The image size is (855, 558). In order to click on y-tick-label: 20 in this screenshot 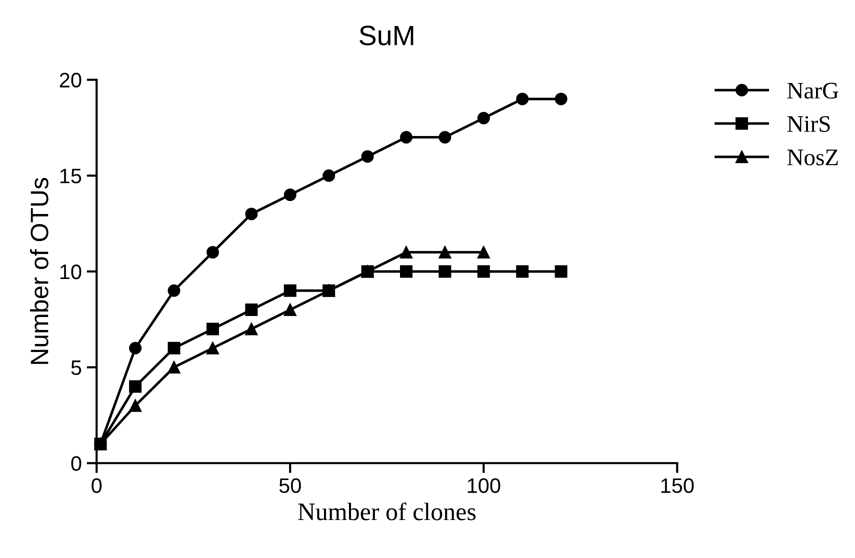, I will do `click(71, 80)`.